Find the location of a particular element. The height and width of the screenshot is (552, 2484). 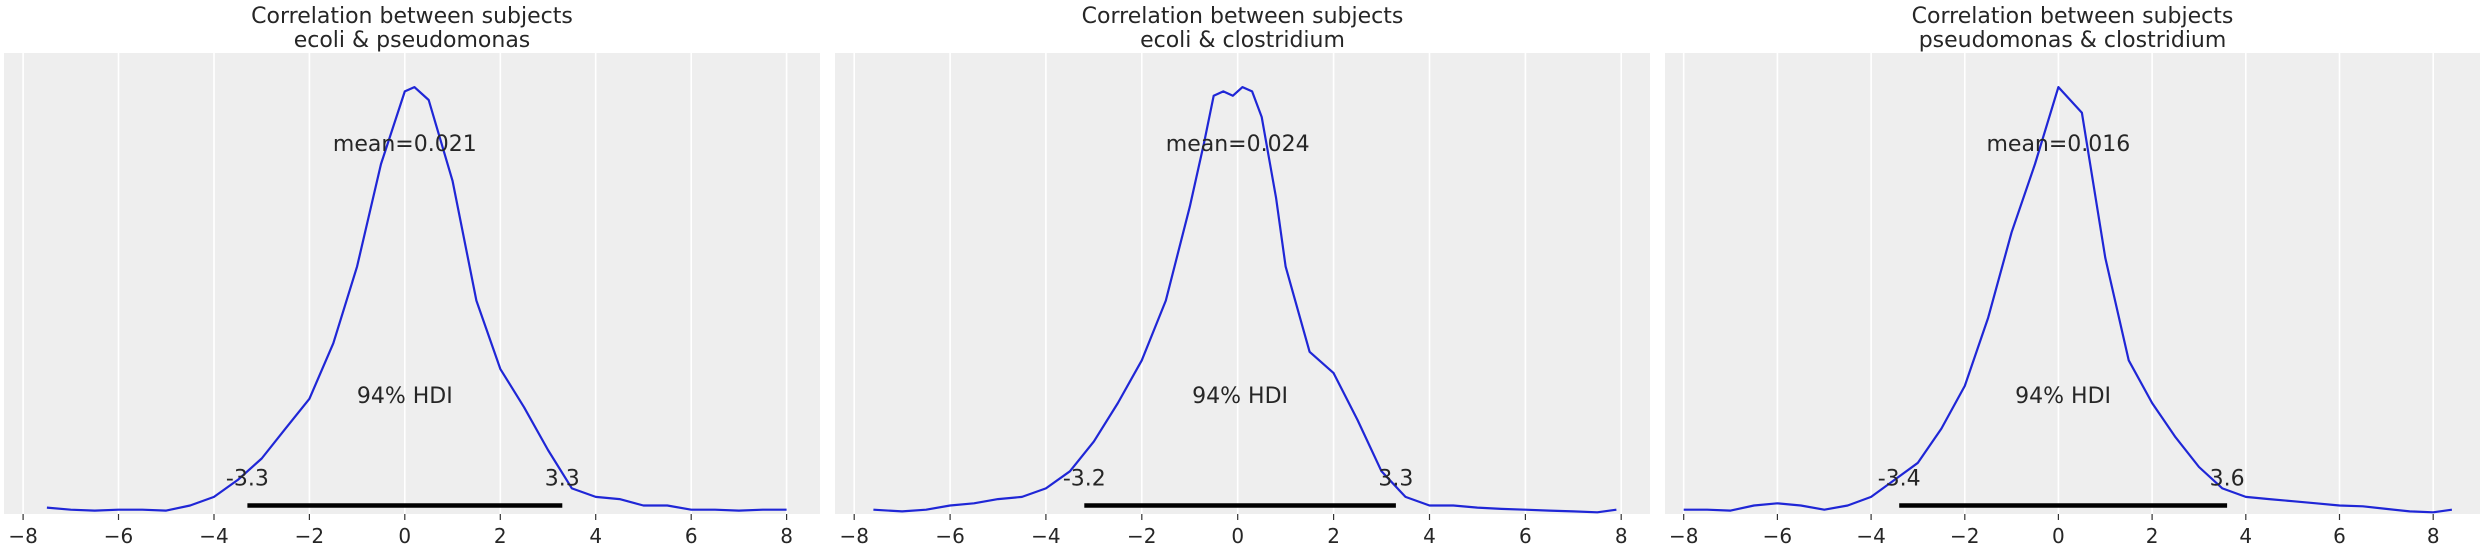

mean-label: mean=0.016 is located at coordinates (2058, 144).